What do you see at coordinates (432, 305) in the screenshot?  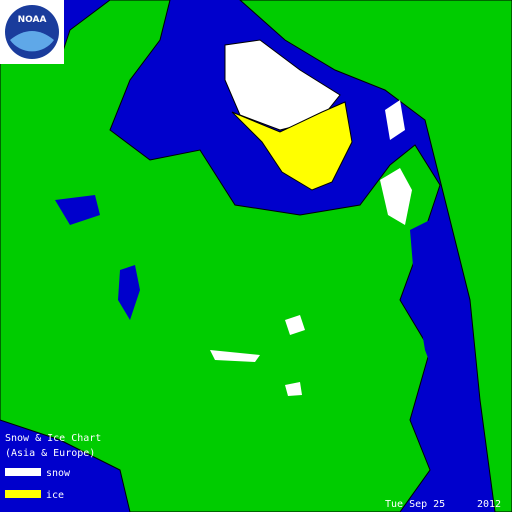 I see `sea` at bounding box center [432, 305].